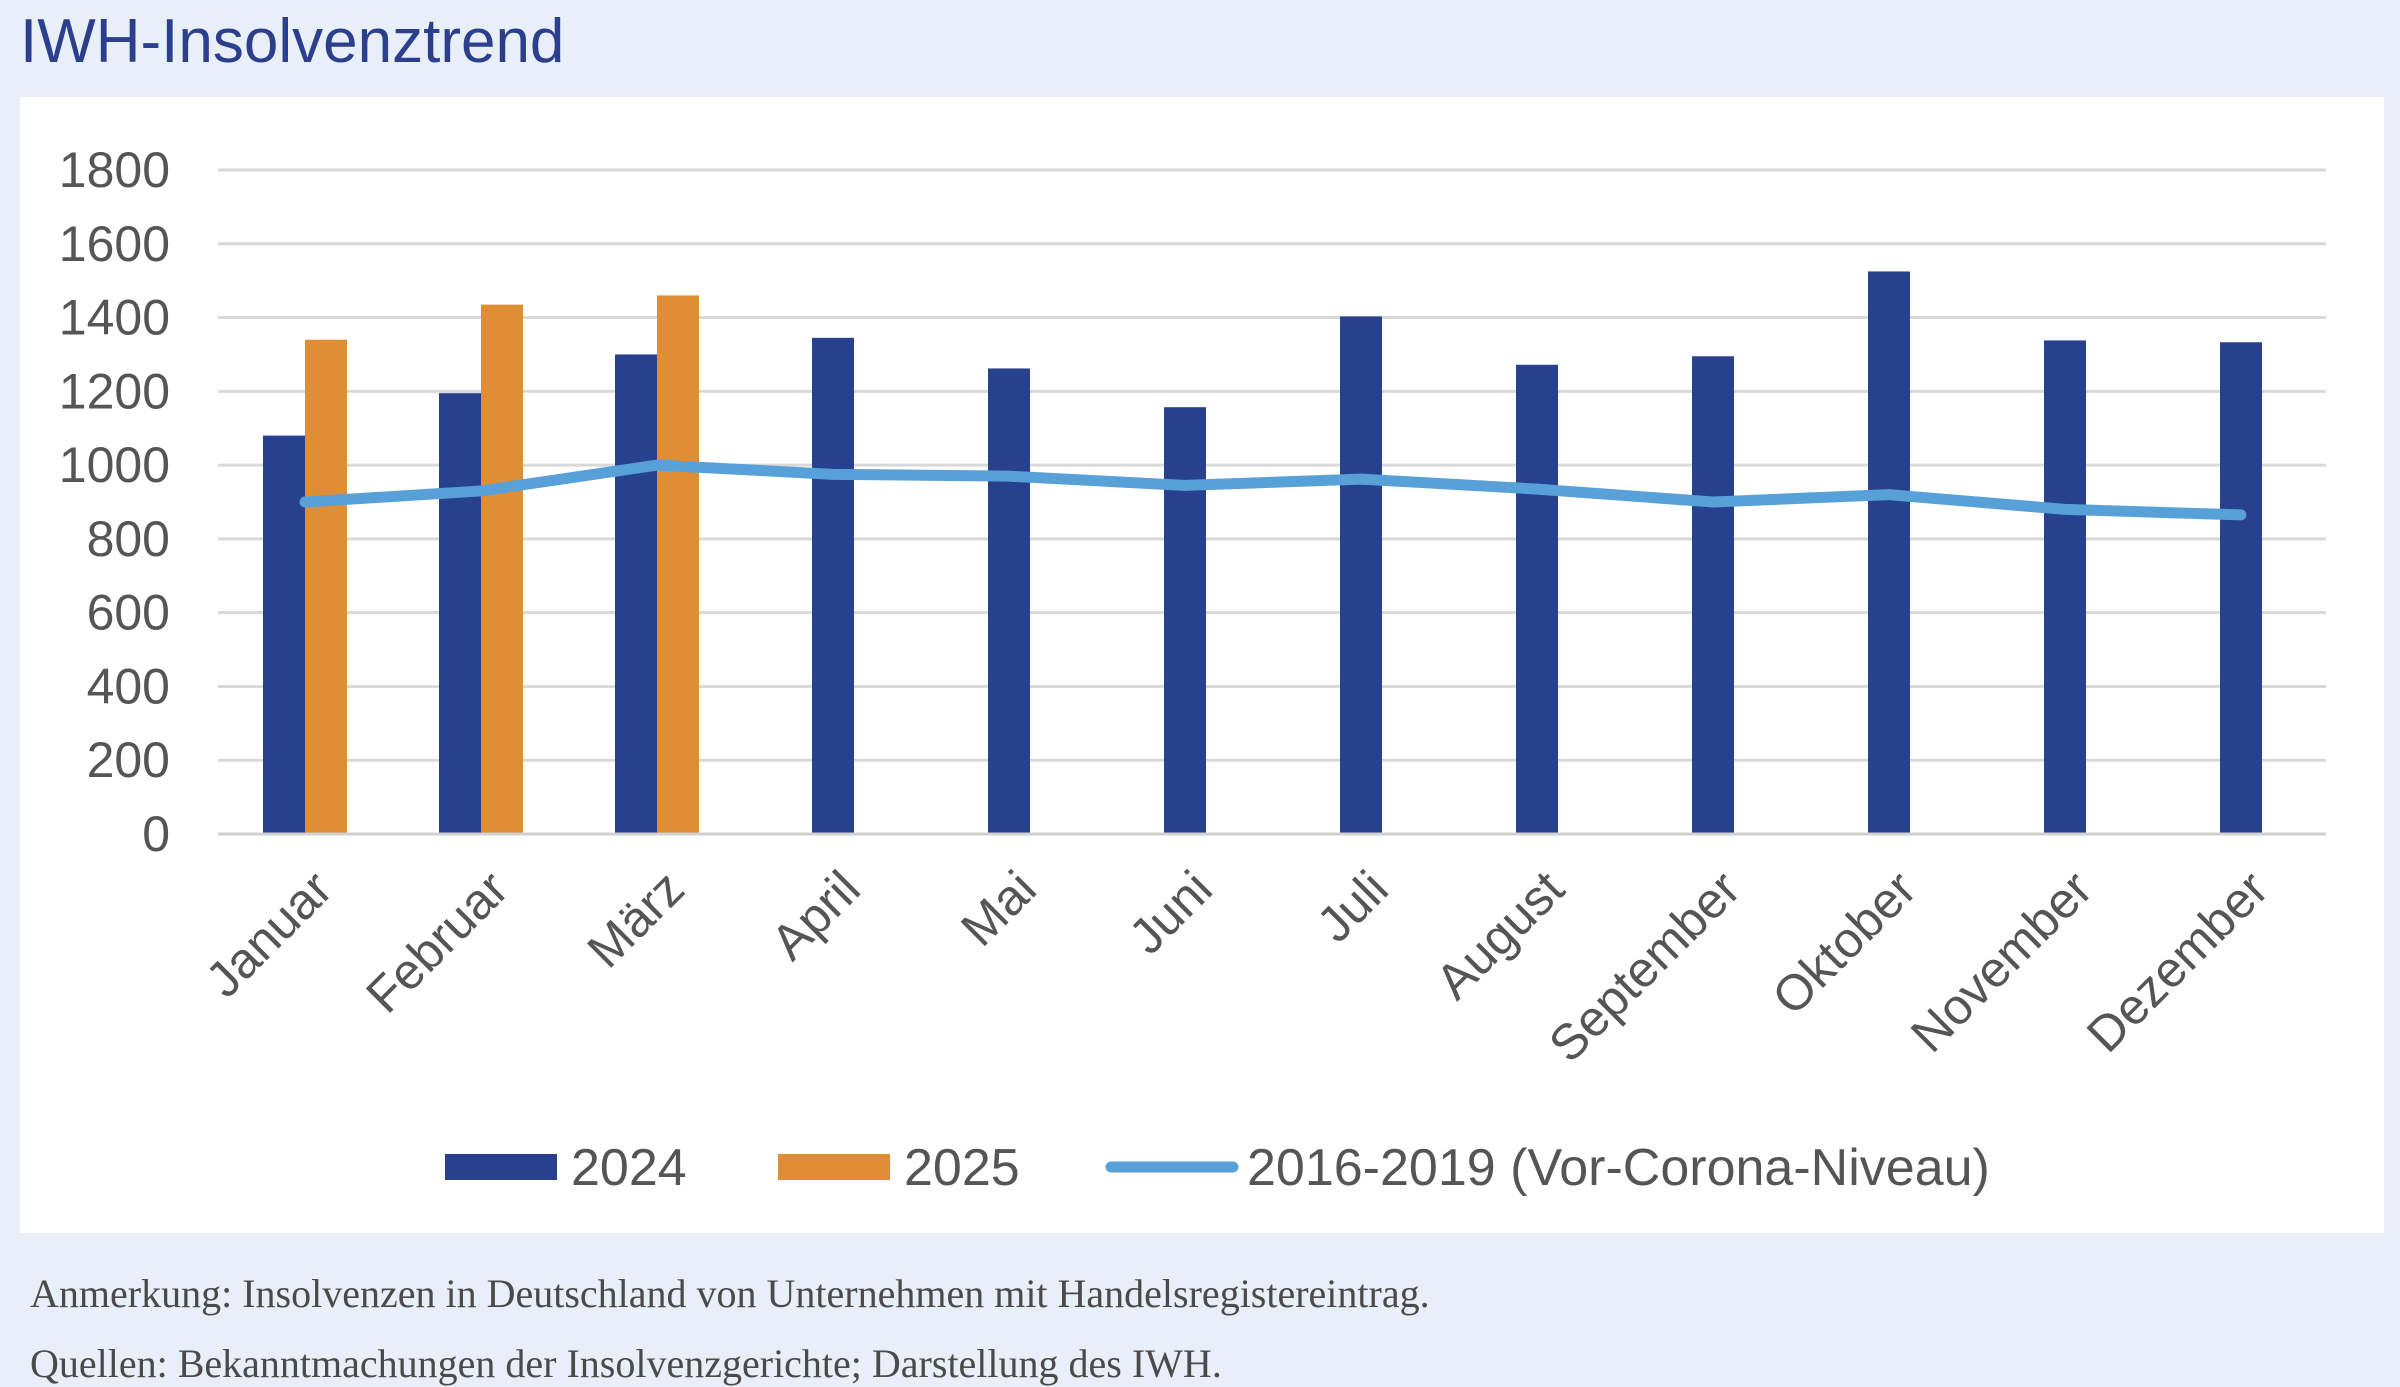  What do you see at coordinates (1185, 620) in the screenshot?
I see `bar-2024-Juni` at bounding box center [1185, 620].